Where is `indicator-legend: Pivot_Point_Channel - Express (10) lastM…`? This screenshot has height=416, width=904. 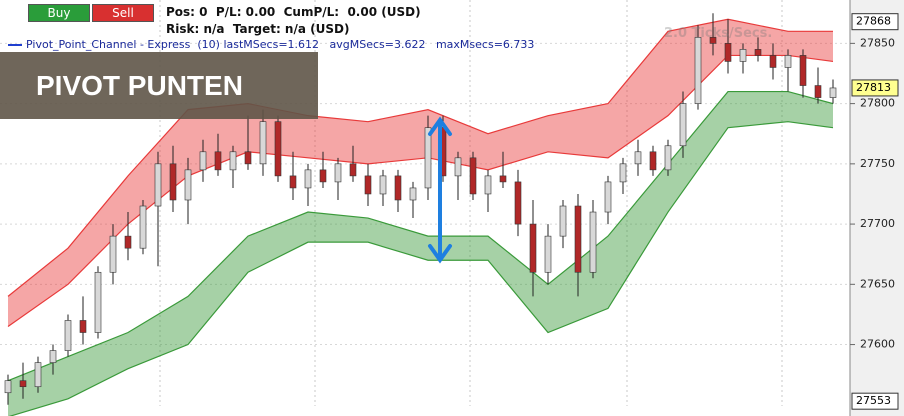
indicator-legend: Pivot_Point_Channel - Express (10) lastM… is located at coordinates (271, 44).